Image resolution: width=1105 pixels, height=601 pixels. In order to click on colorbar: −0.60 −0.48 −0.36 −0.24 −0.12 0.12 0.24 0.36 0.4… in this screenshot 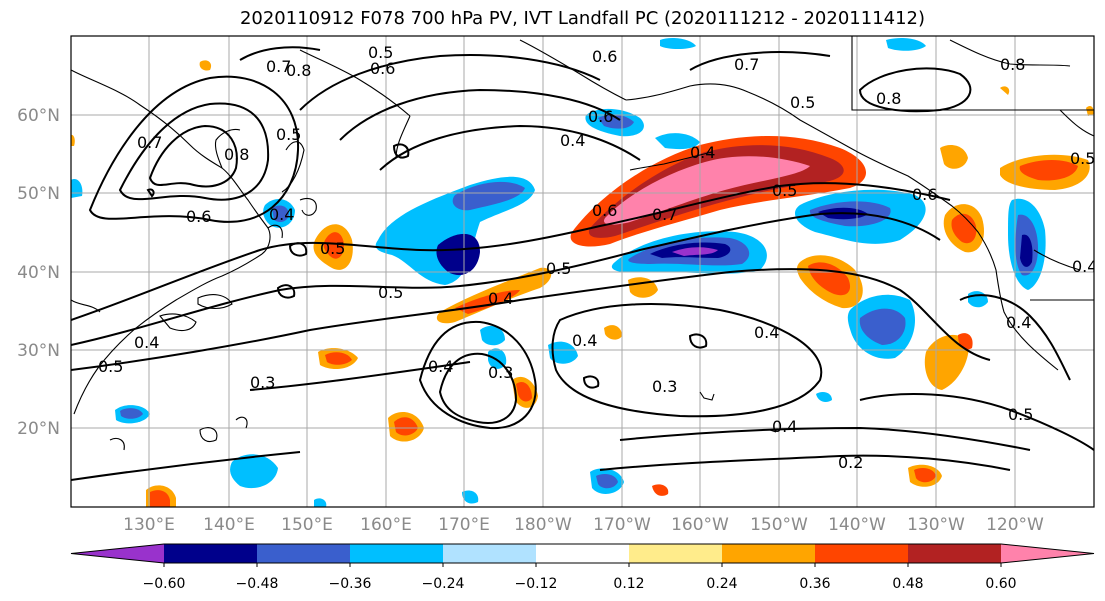, I will do `click(582, 567)`.